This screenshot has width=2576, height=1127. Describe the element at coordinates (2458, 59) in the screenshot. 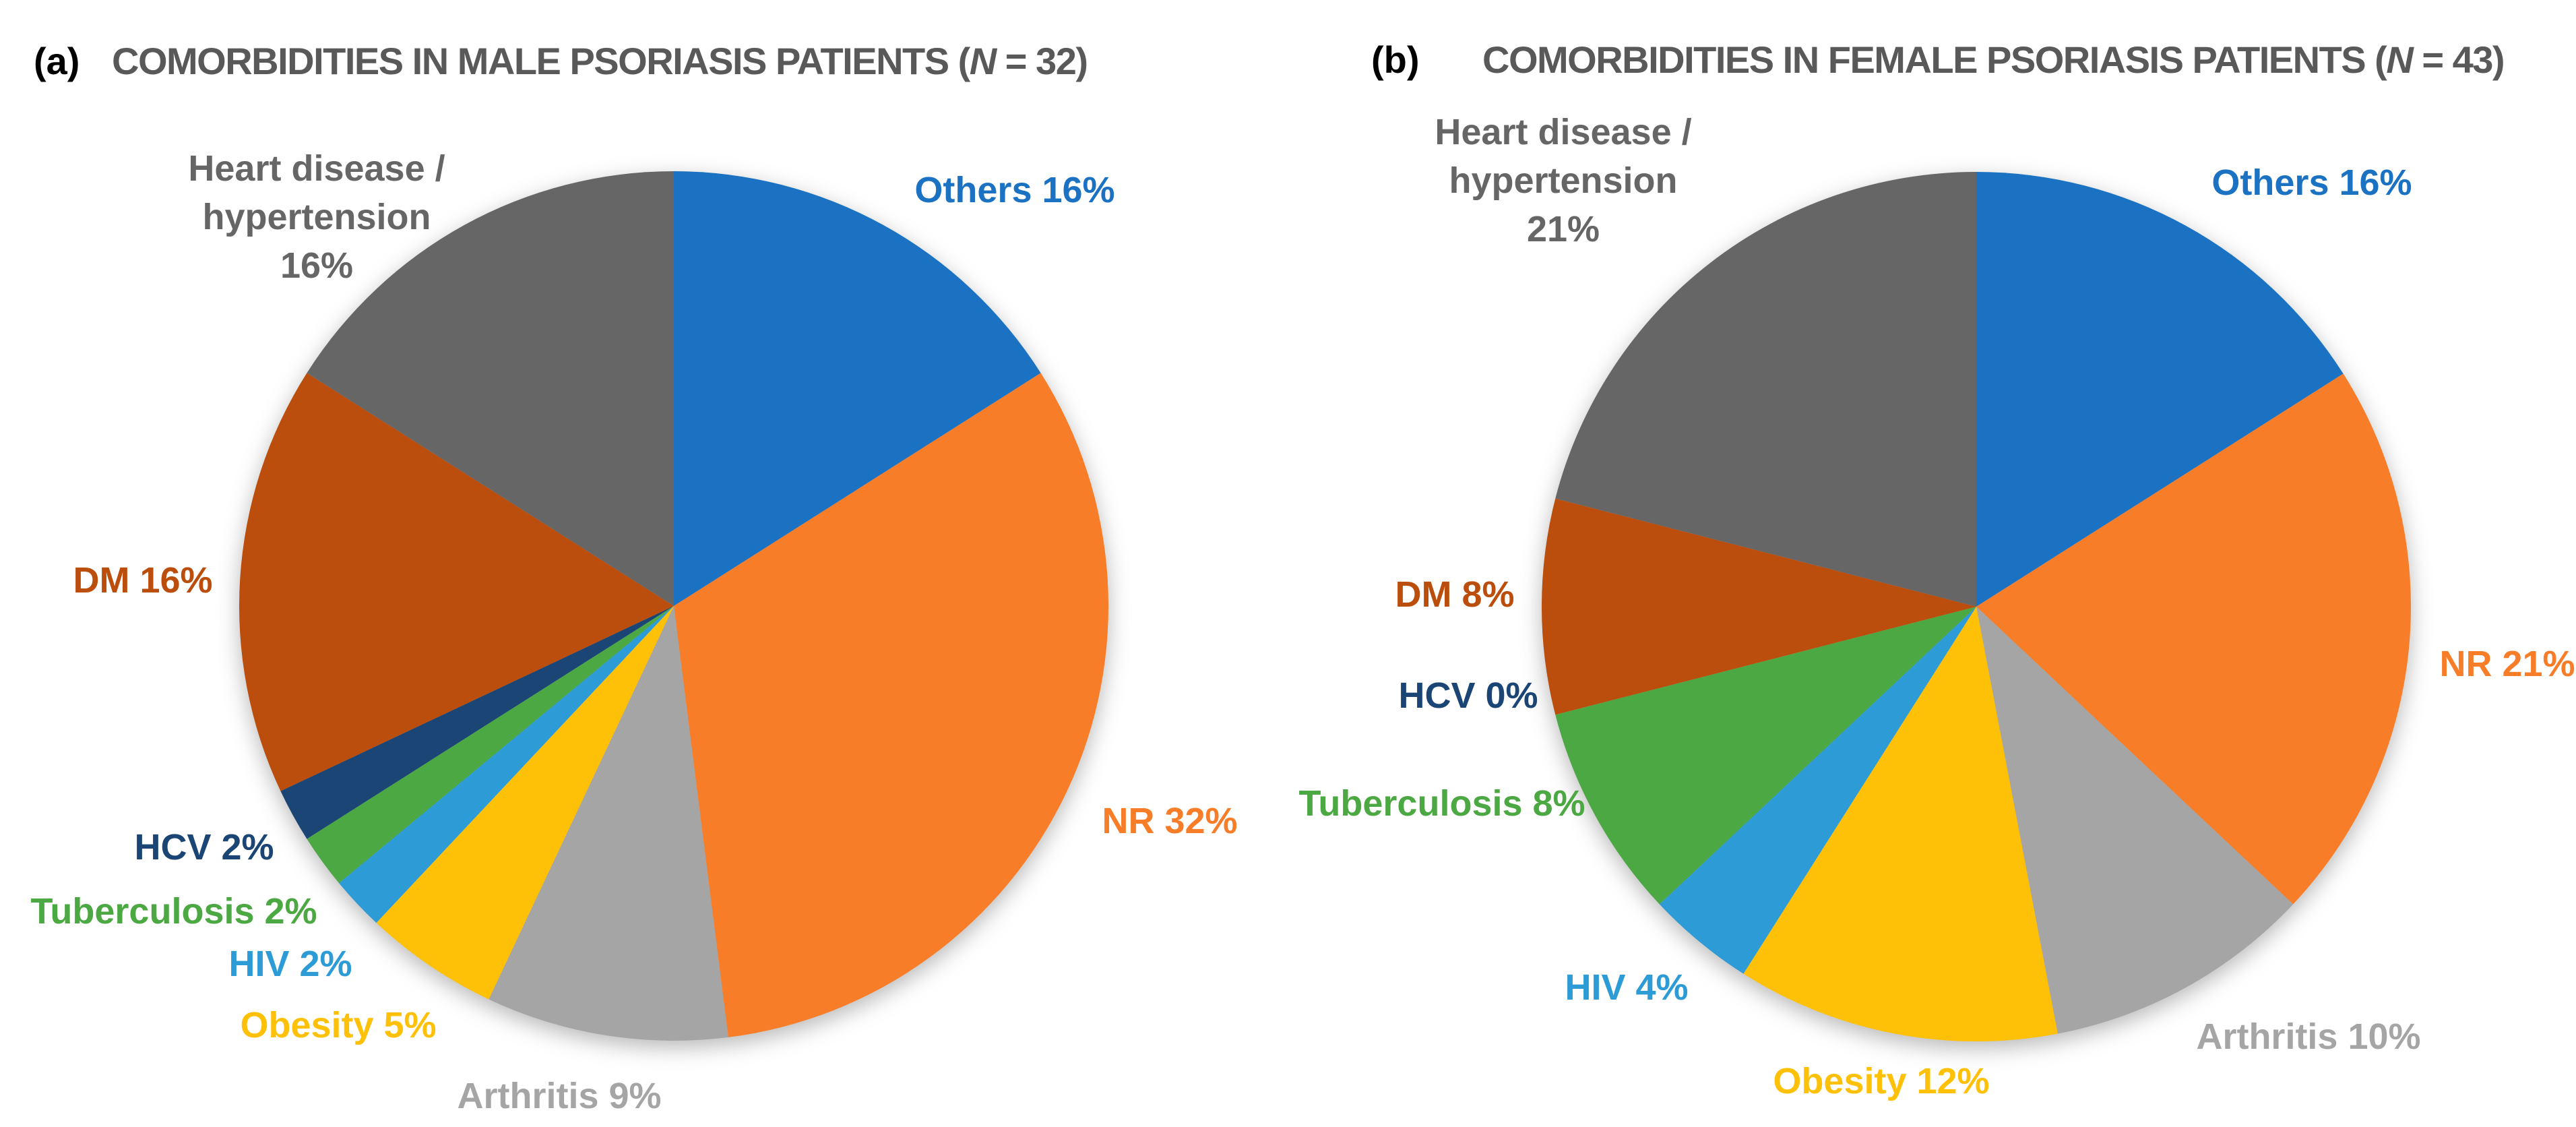

I see `title-text: = 43)` at that location.